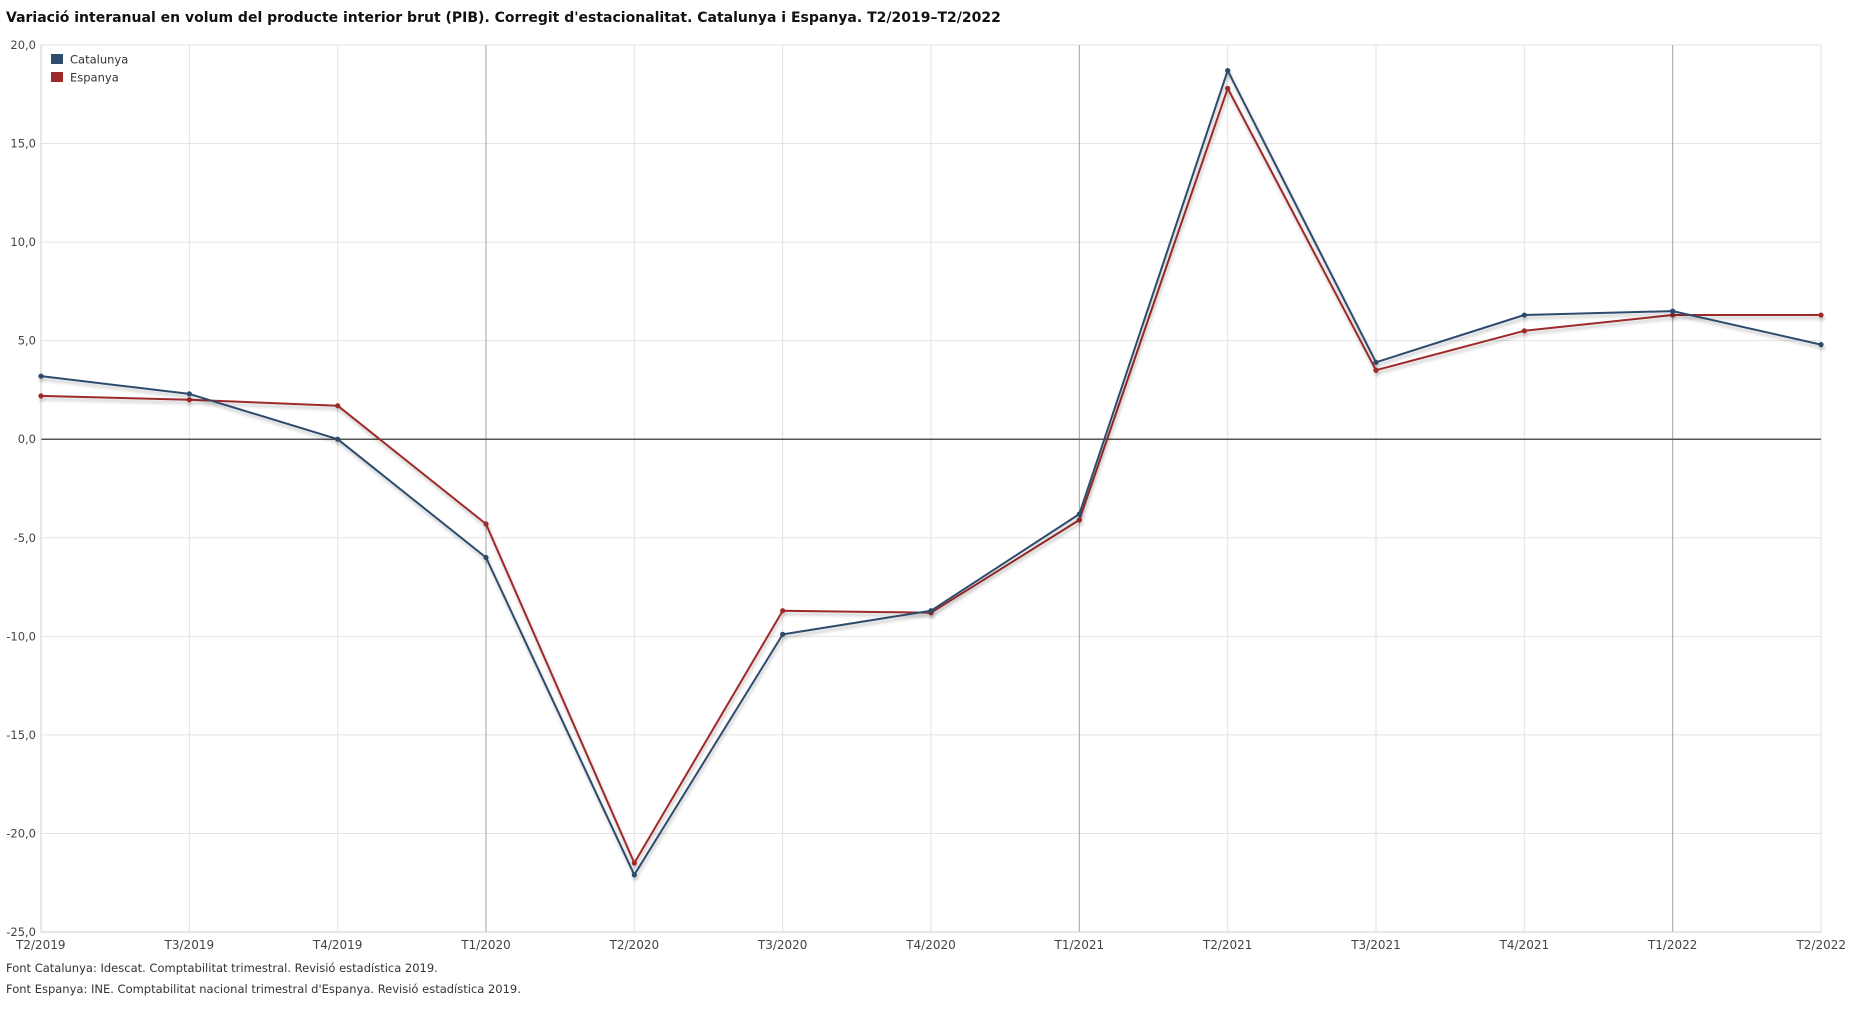 This screenshot has width=1851, height=1017. I want to click on y-tick-label: -25,0, so click(21, 932).